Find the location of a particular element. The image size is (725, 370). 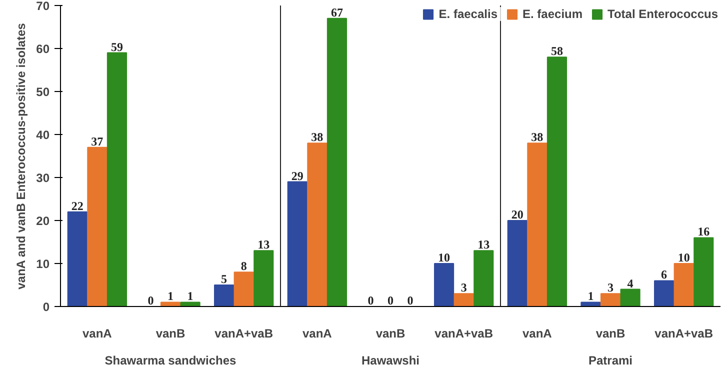

y-tick-label: 30 is located at coordinates (43, 178).